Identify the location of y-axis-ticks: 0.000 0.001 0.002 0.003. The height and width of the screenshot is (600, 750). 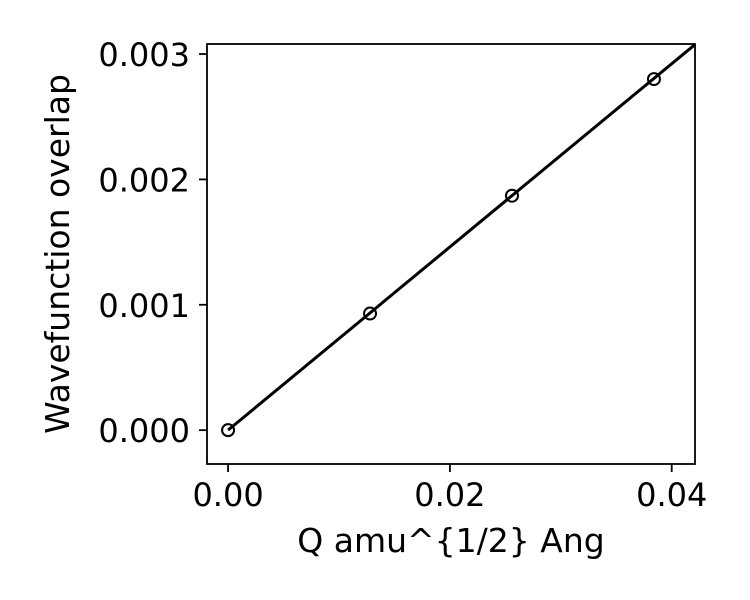
(152, 243).